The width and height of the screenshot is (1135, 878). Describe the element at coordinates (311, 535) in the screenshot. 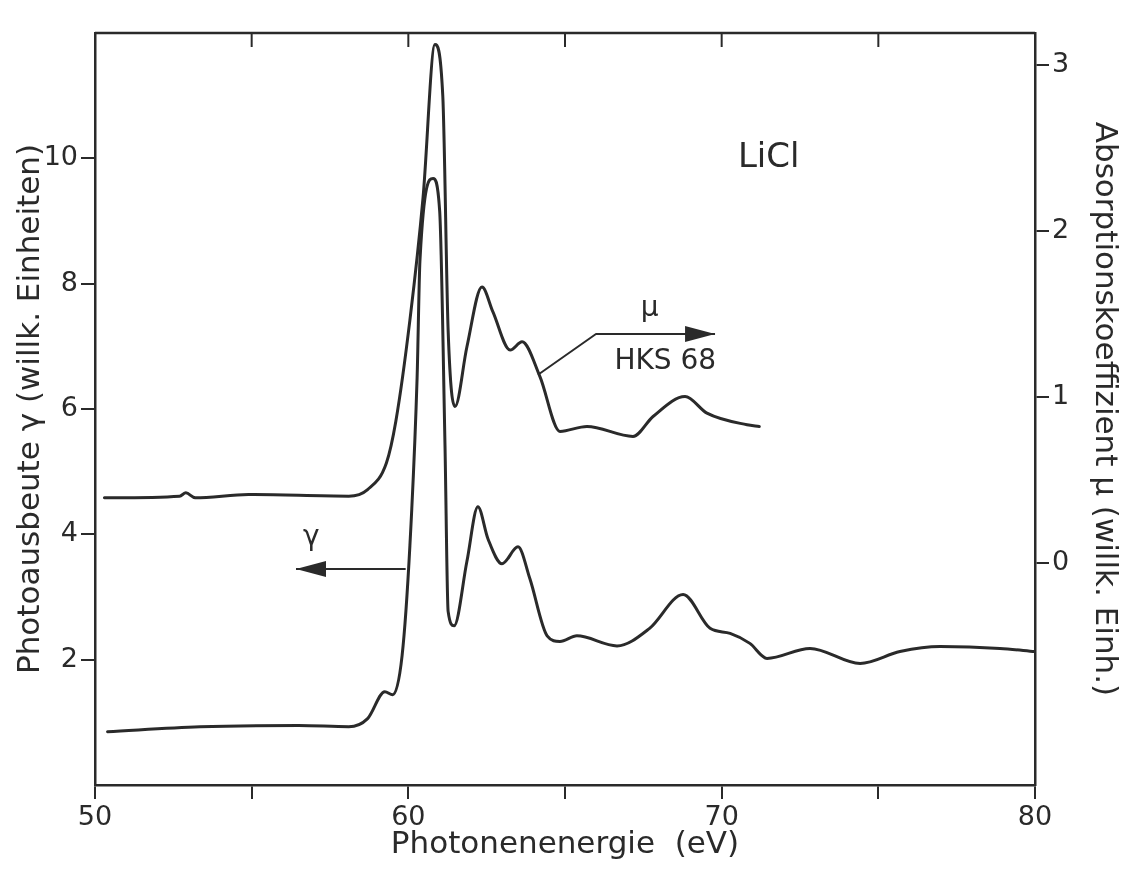

I see `annotation: γ` at that location.